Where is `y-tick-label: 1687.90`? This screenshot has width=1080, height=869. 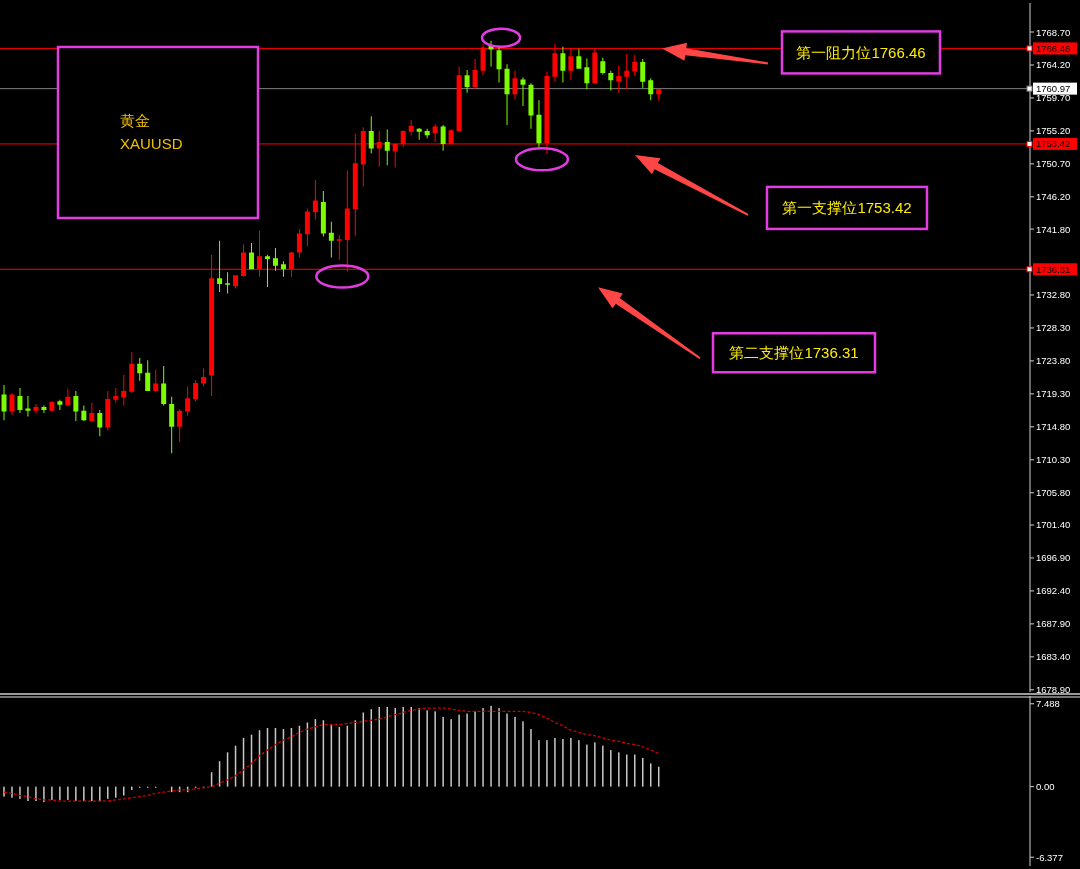 y-tick-label: 1687.90 is located at coordinates (1053, 624).